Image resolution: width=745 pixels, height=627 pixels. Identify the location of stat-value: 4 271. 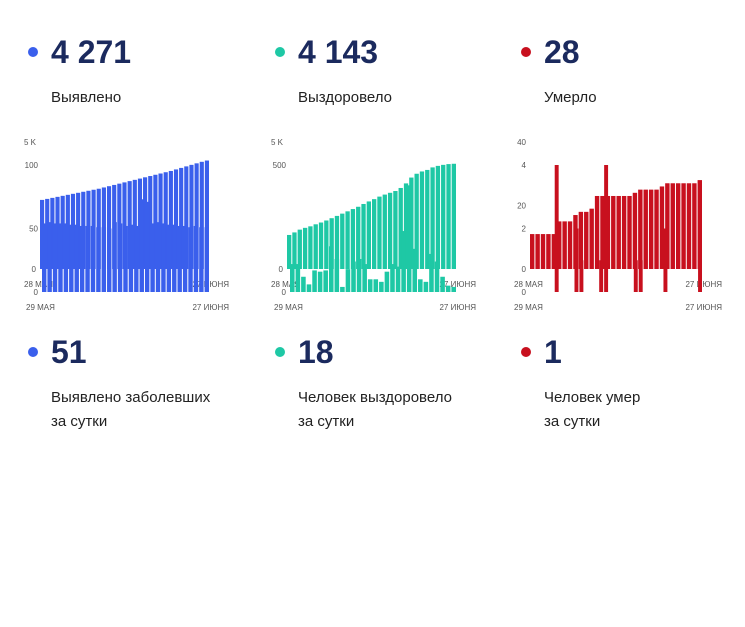
(91, 52).